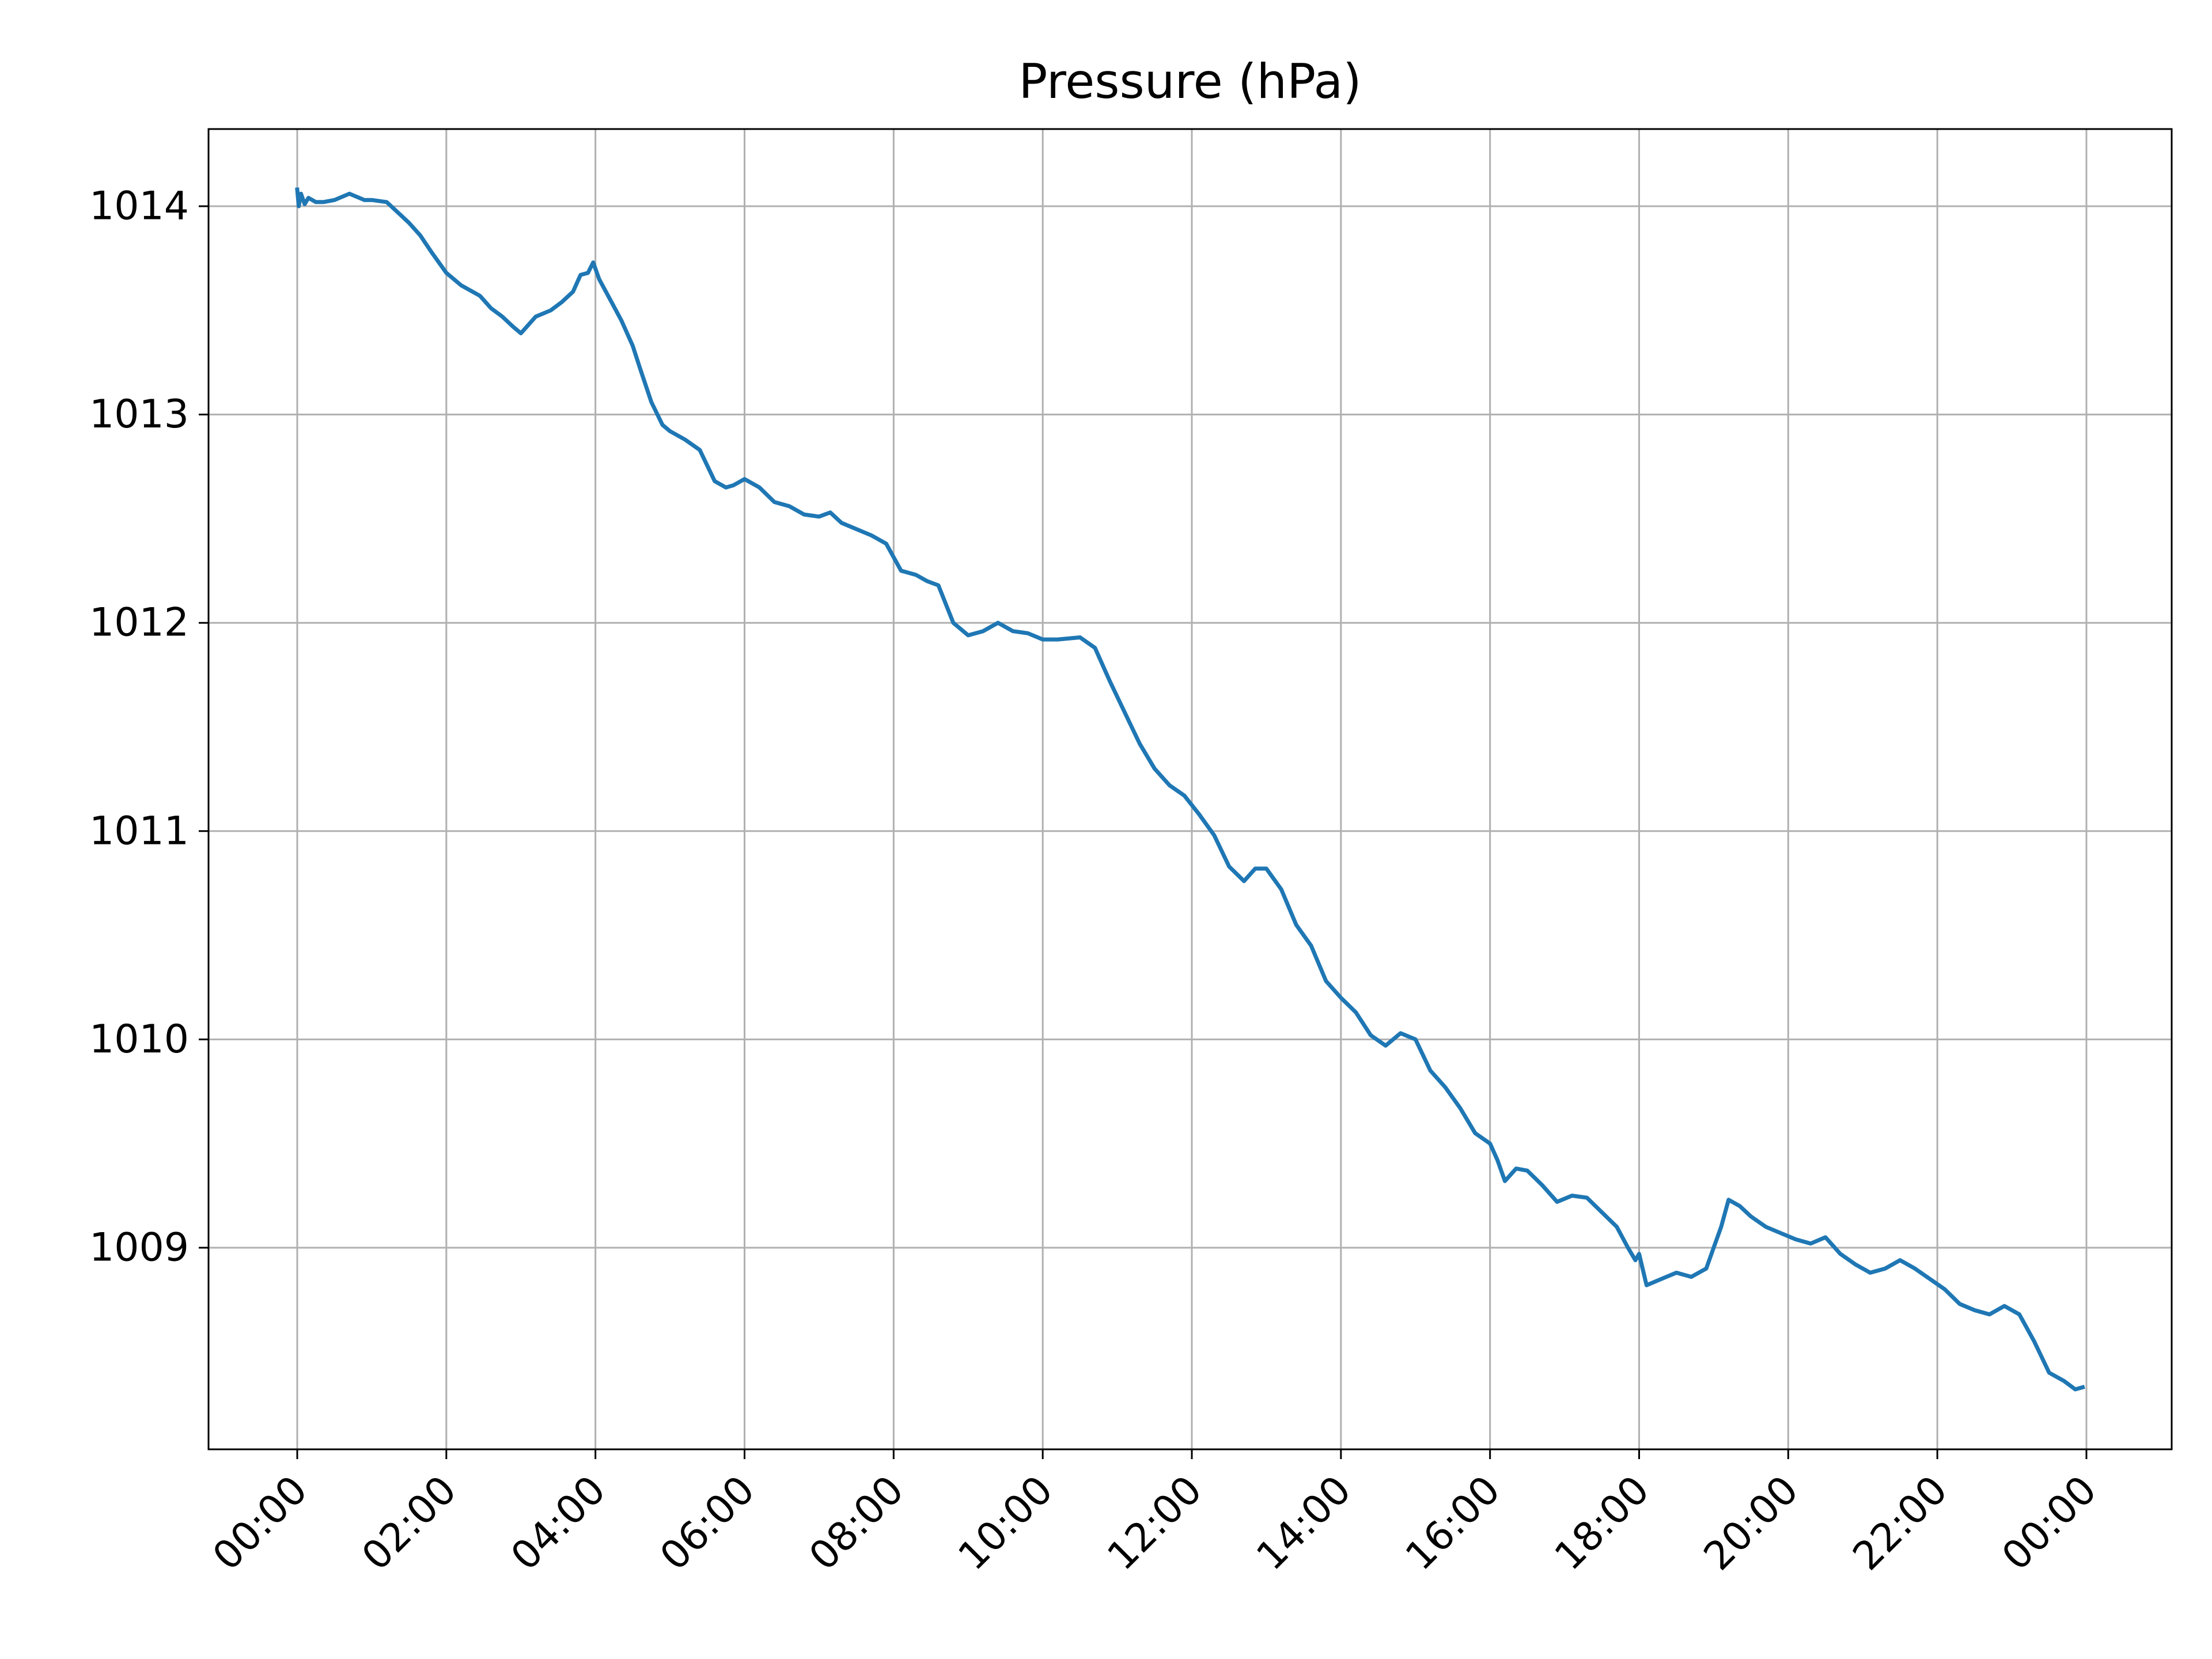 The width and height of the screenshot is (2212, 1659). What do you see at coordinates (139, 414) in the screenshot?
I see `y-tick-label: 1013` at bounding box center [139, 414].